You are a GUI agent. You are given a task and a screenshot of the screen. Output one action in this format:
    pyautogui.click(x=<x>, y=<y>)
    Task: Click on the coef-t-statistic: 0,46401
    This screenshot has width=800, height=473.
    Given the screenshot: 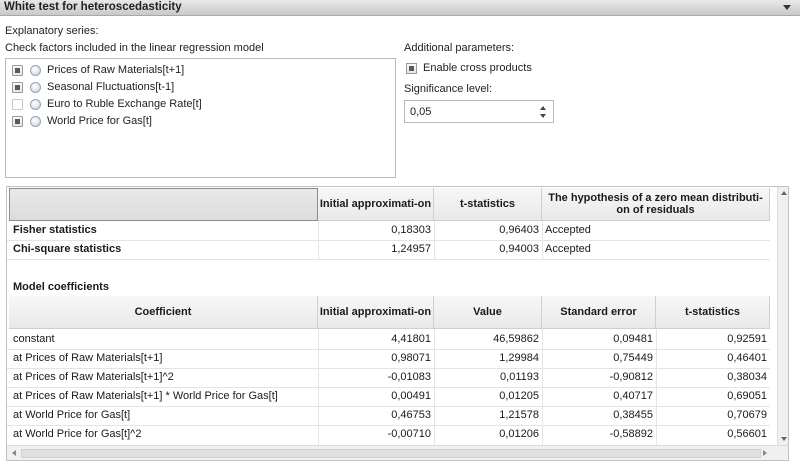 What is the action you would take?
    pyautogui.click(x=747, y=358)
    